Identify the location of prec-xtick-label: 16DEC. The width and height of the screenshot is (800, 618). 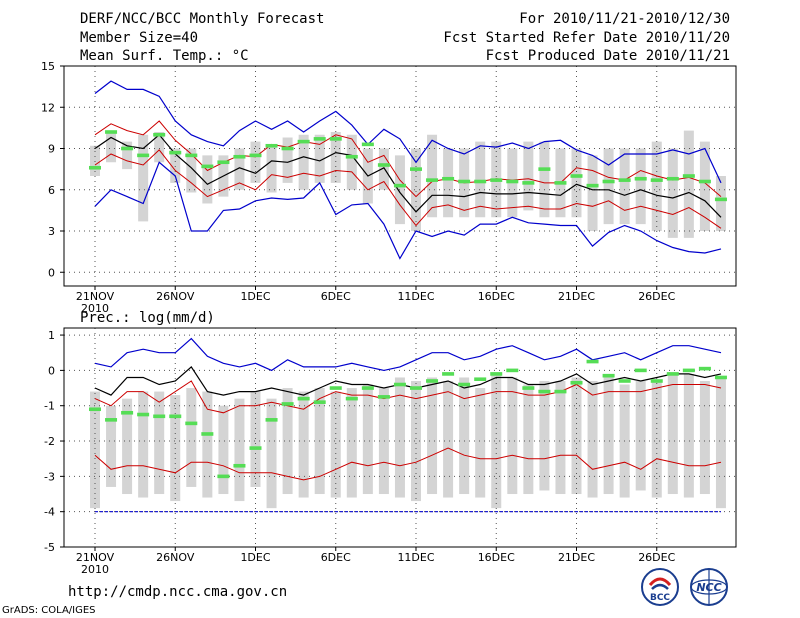
(496, 557).